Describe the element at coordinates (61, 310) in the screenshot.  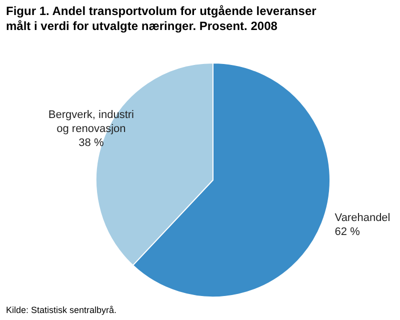
I see `text: Kilde: Statistisk sentralbyrå.` at that location.